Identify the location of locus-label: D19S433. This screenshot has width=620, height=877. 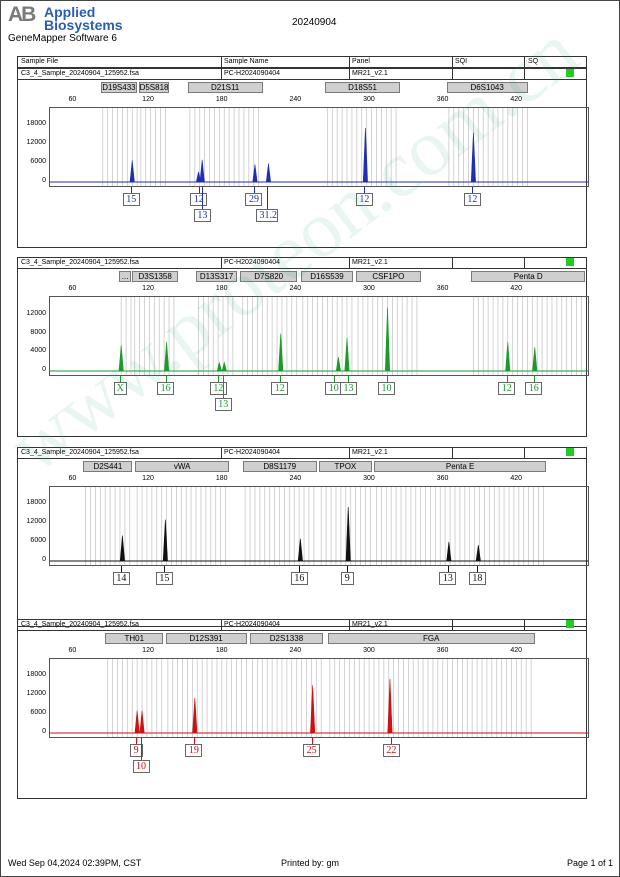
(119, 87).